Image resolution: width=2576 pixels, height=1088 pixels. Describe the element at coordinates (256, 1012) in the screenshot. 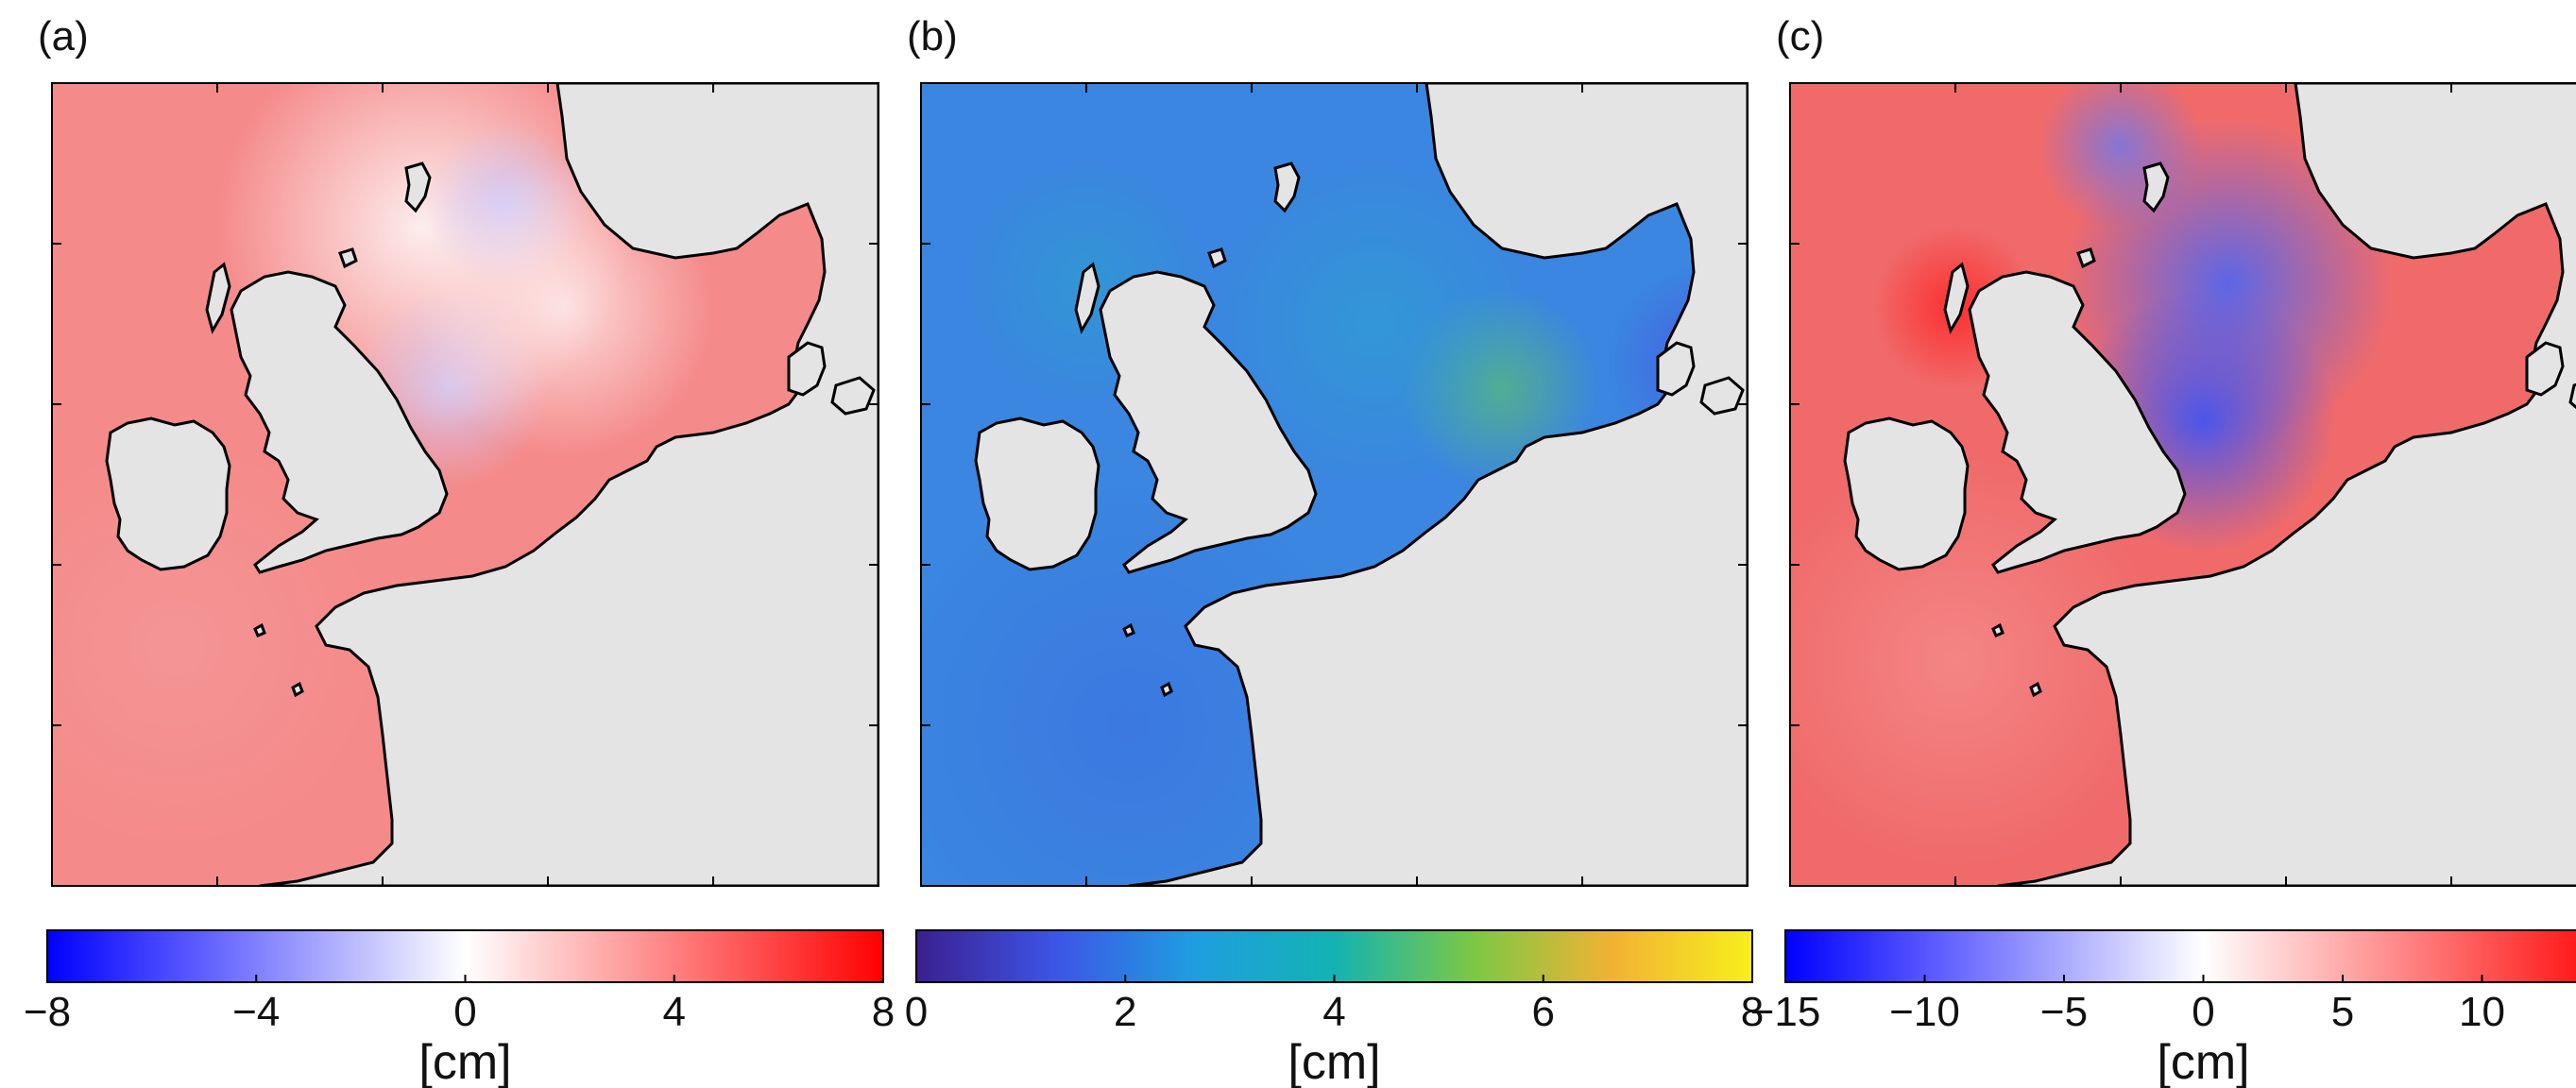

I see `colorbar-tick-label: −4` at that location.